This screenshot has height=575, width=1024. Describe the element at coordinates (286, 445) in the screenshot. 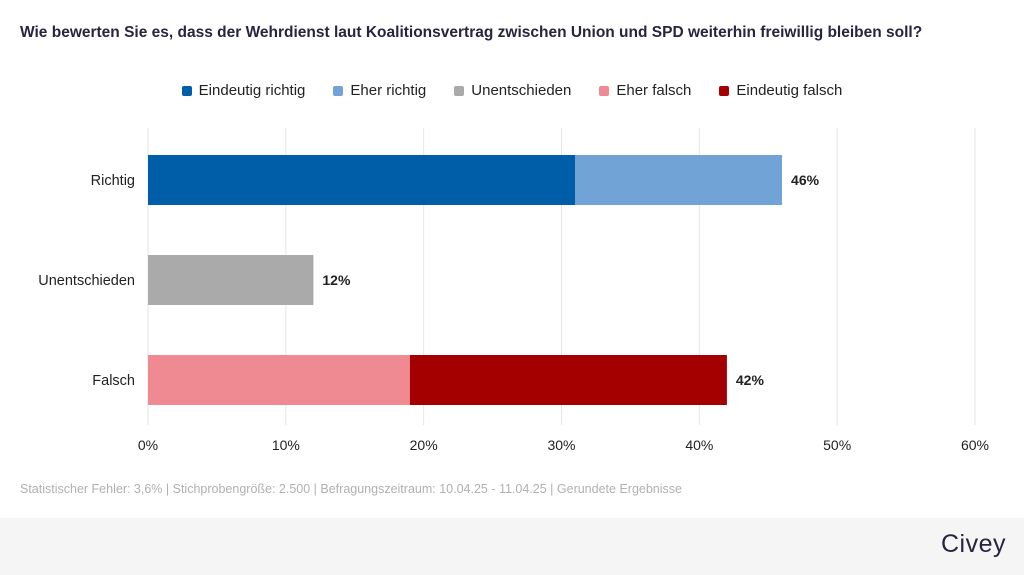

I see `x-tick-label: 10%` at that location.